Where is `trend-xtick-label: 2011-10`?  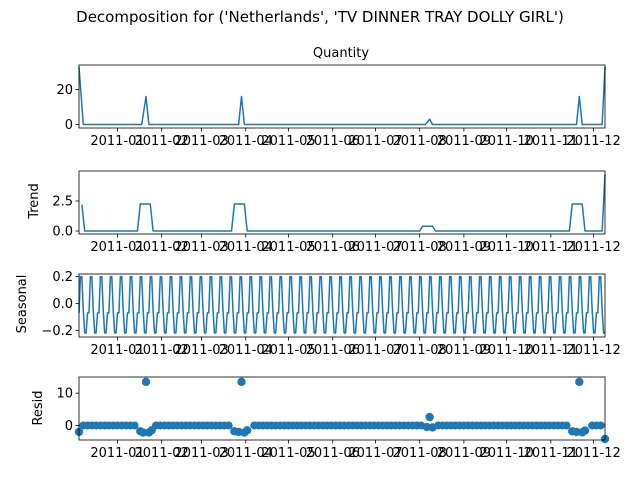
trend-xtick-label: 2011-10 is located at coordinates (506, 247).